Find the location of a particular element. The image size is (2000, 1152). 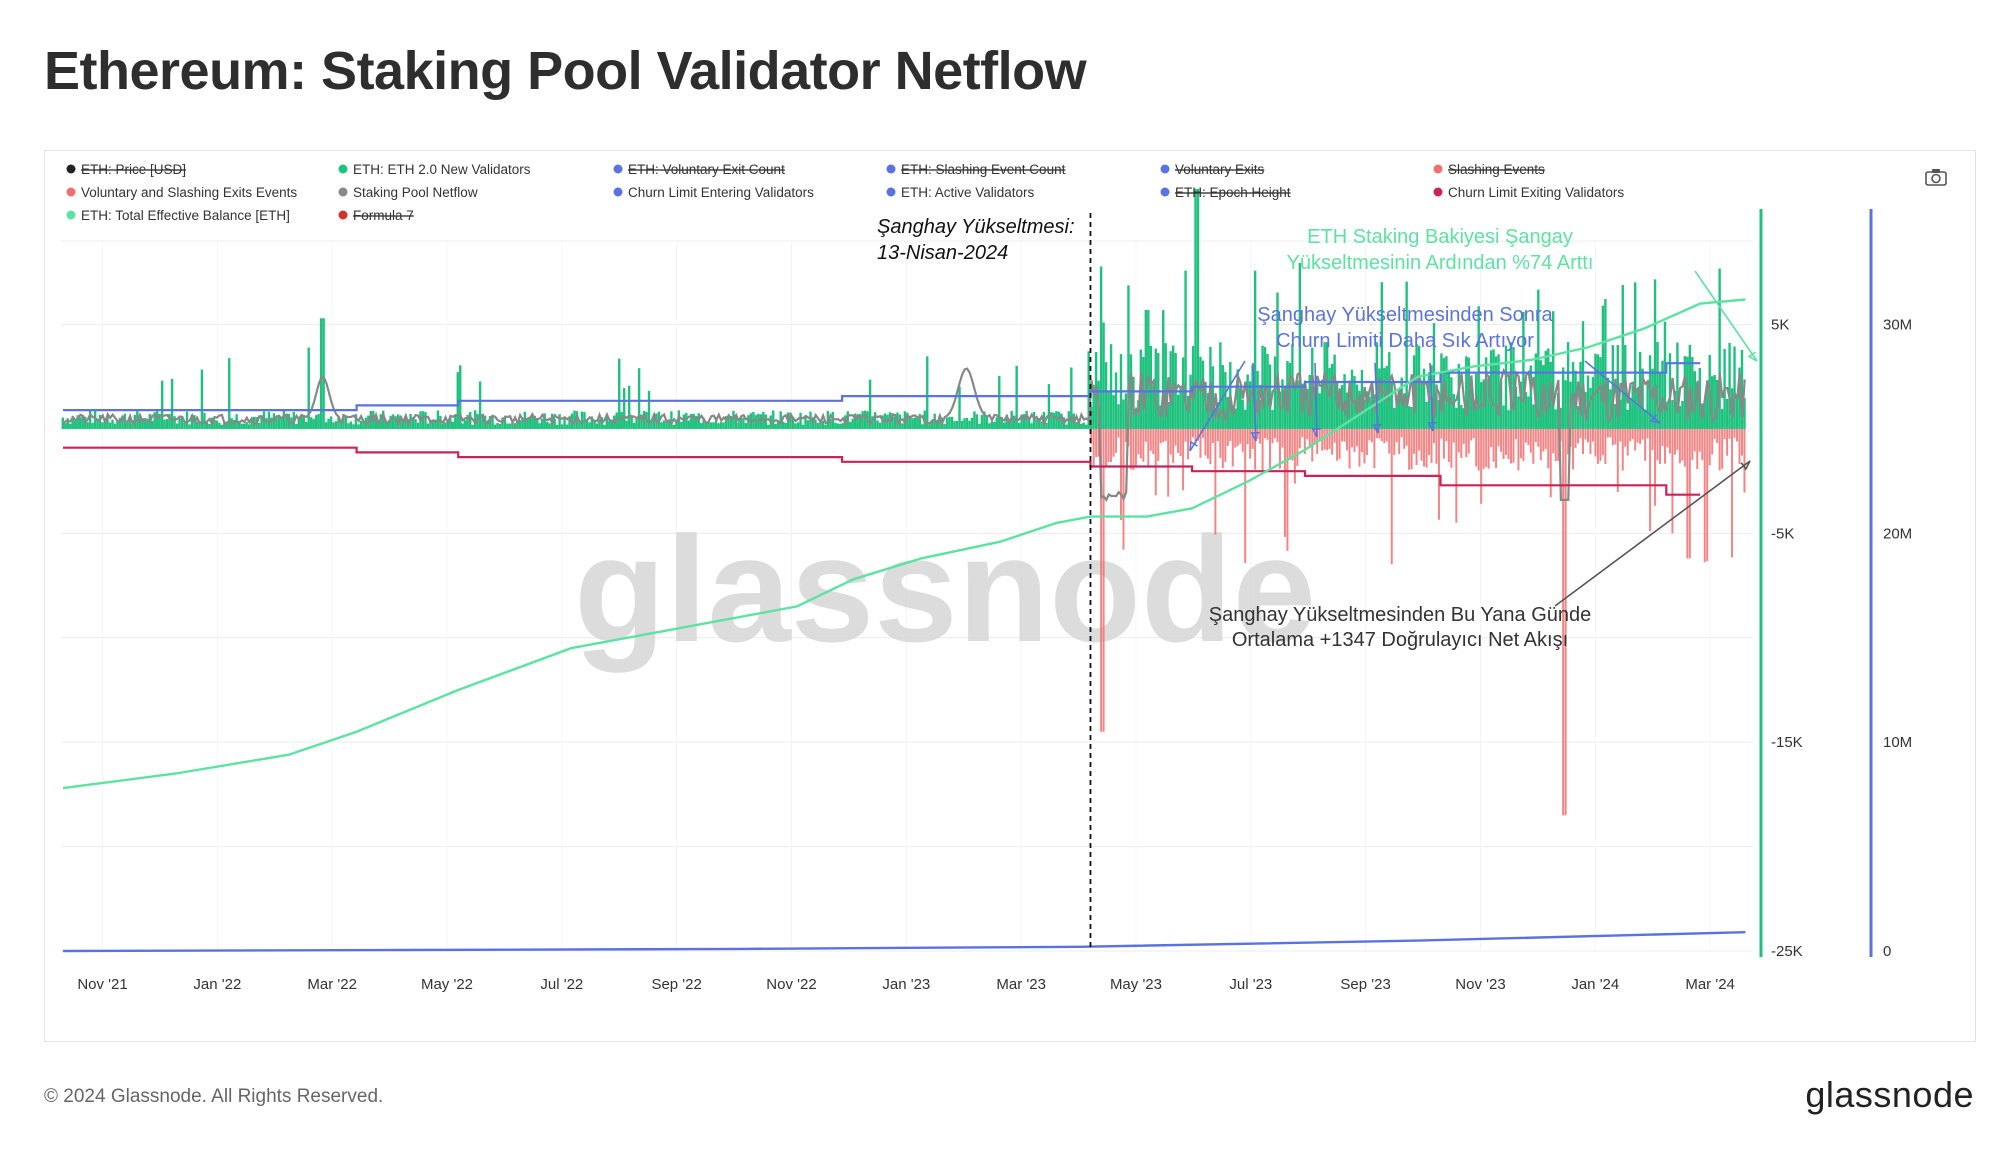

annotation-text: Şanghay Yükseltmesinden Sonra is located at coordinates (1405, 315).